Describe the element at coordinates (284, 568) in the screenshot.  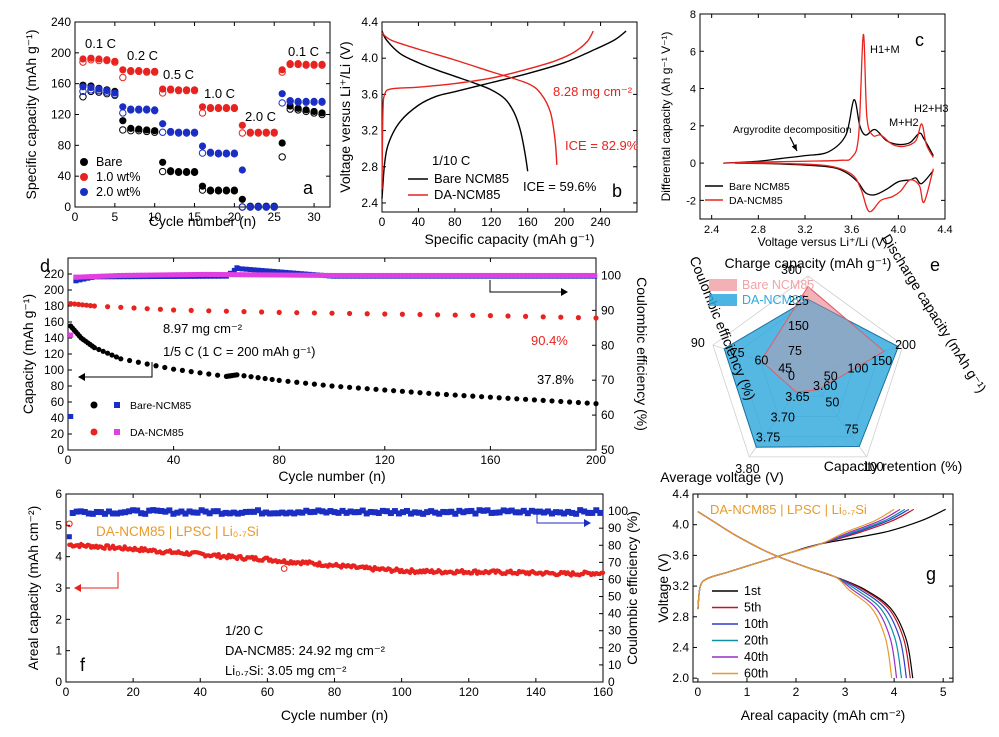
I see `panel-f-capacity-outlier` at that location.